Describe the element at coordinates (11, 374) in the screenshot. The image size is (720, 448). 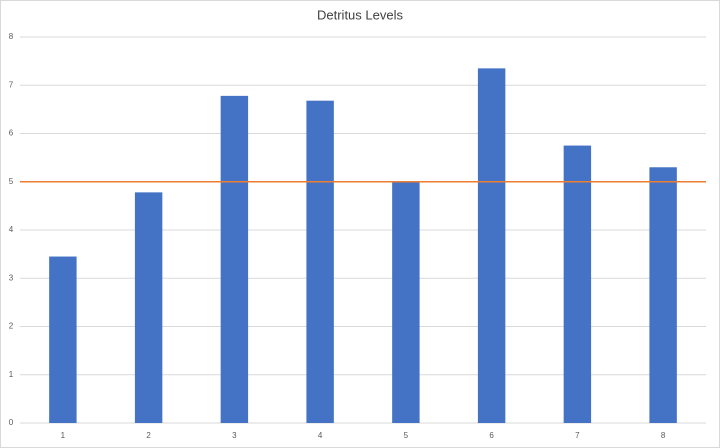
I see `y-tick-label: 1` at that location.